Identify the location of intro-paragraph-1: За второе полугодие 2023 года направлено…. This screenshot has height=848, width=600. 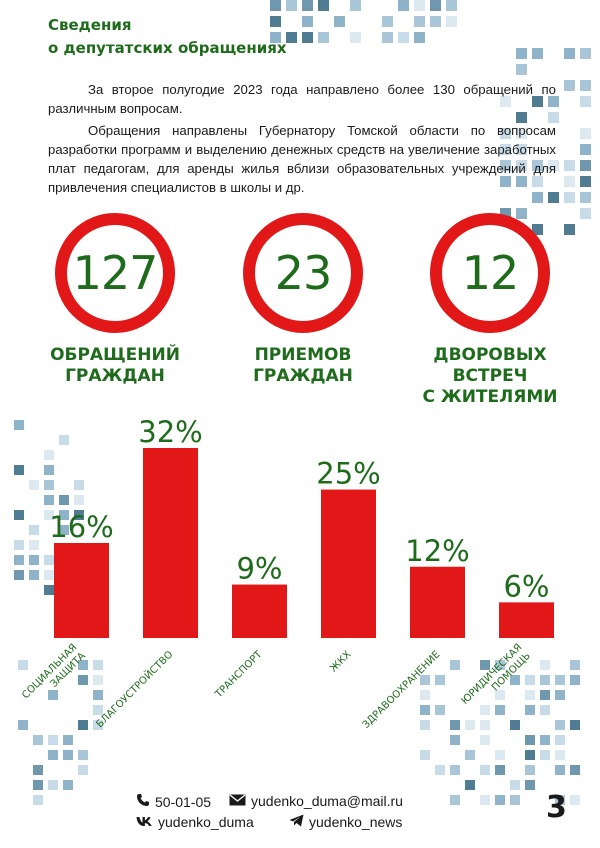
(302, 99).